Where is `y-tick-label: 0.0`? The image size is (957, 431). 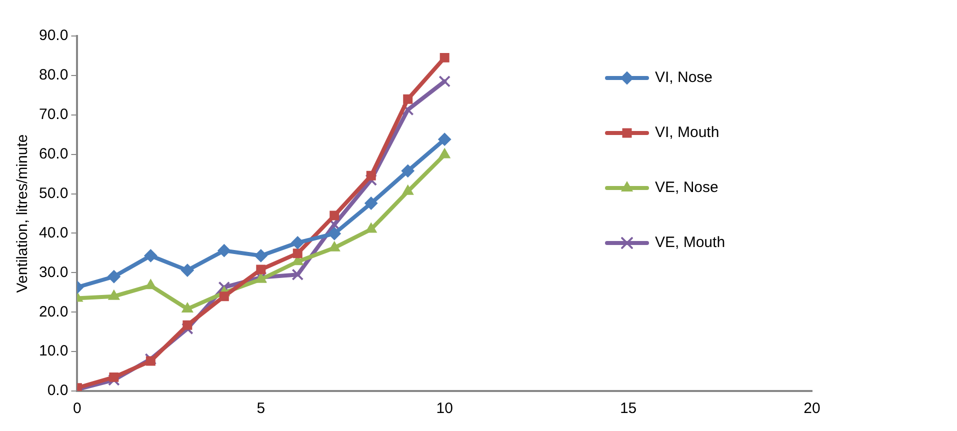 y-tick-label: 0.0 is located at coordinates (57, 391).